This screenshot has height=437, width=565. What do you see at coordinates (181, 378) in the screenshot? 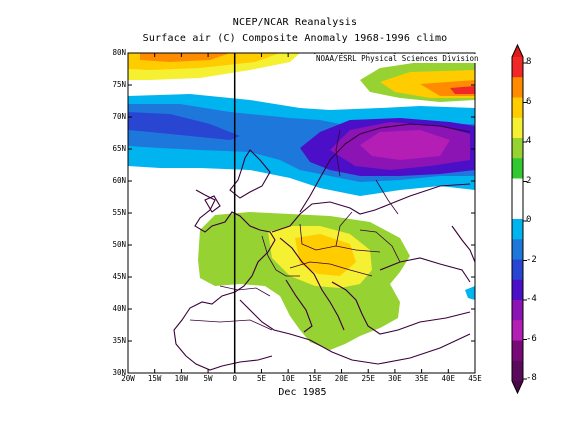
I see `lon-label: 10W` at bounding box center [181, 378].